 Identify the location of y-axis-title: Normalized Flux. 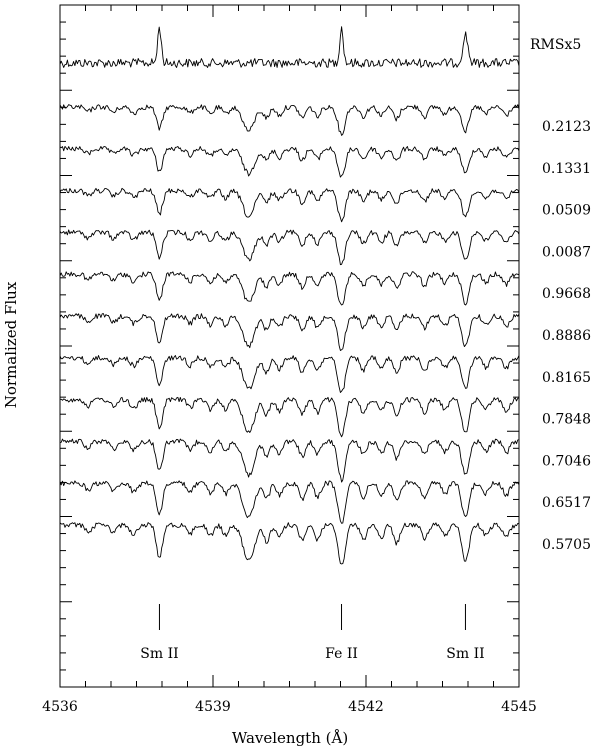
(11, 344).